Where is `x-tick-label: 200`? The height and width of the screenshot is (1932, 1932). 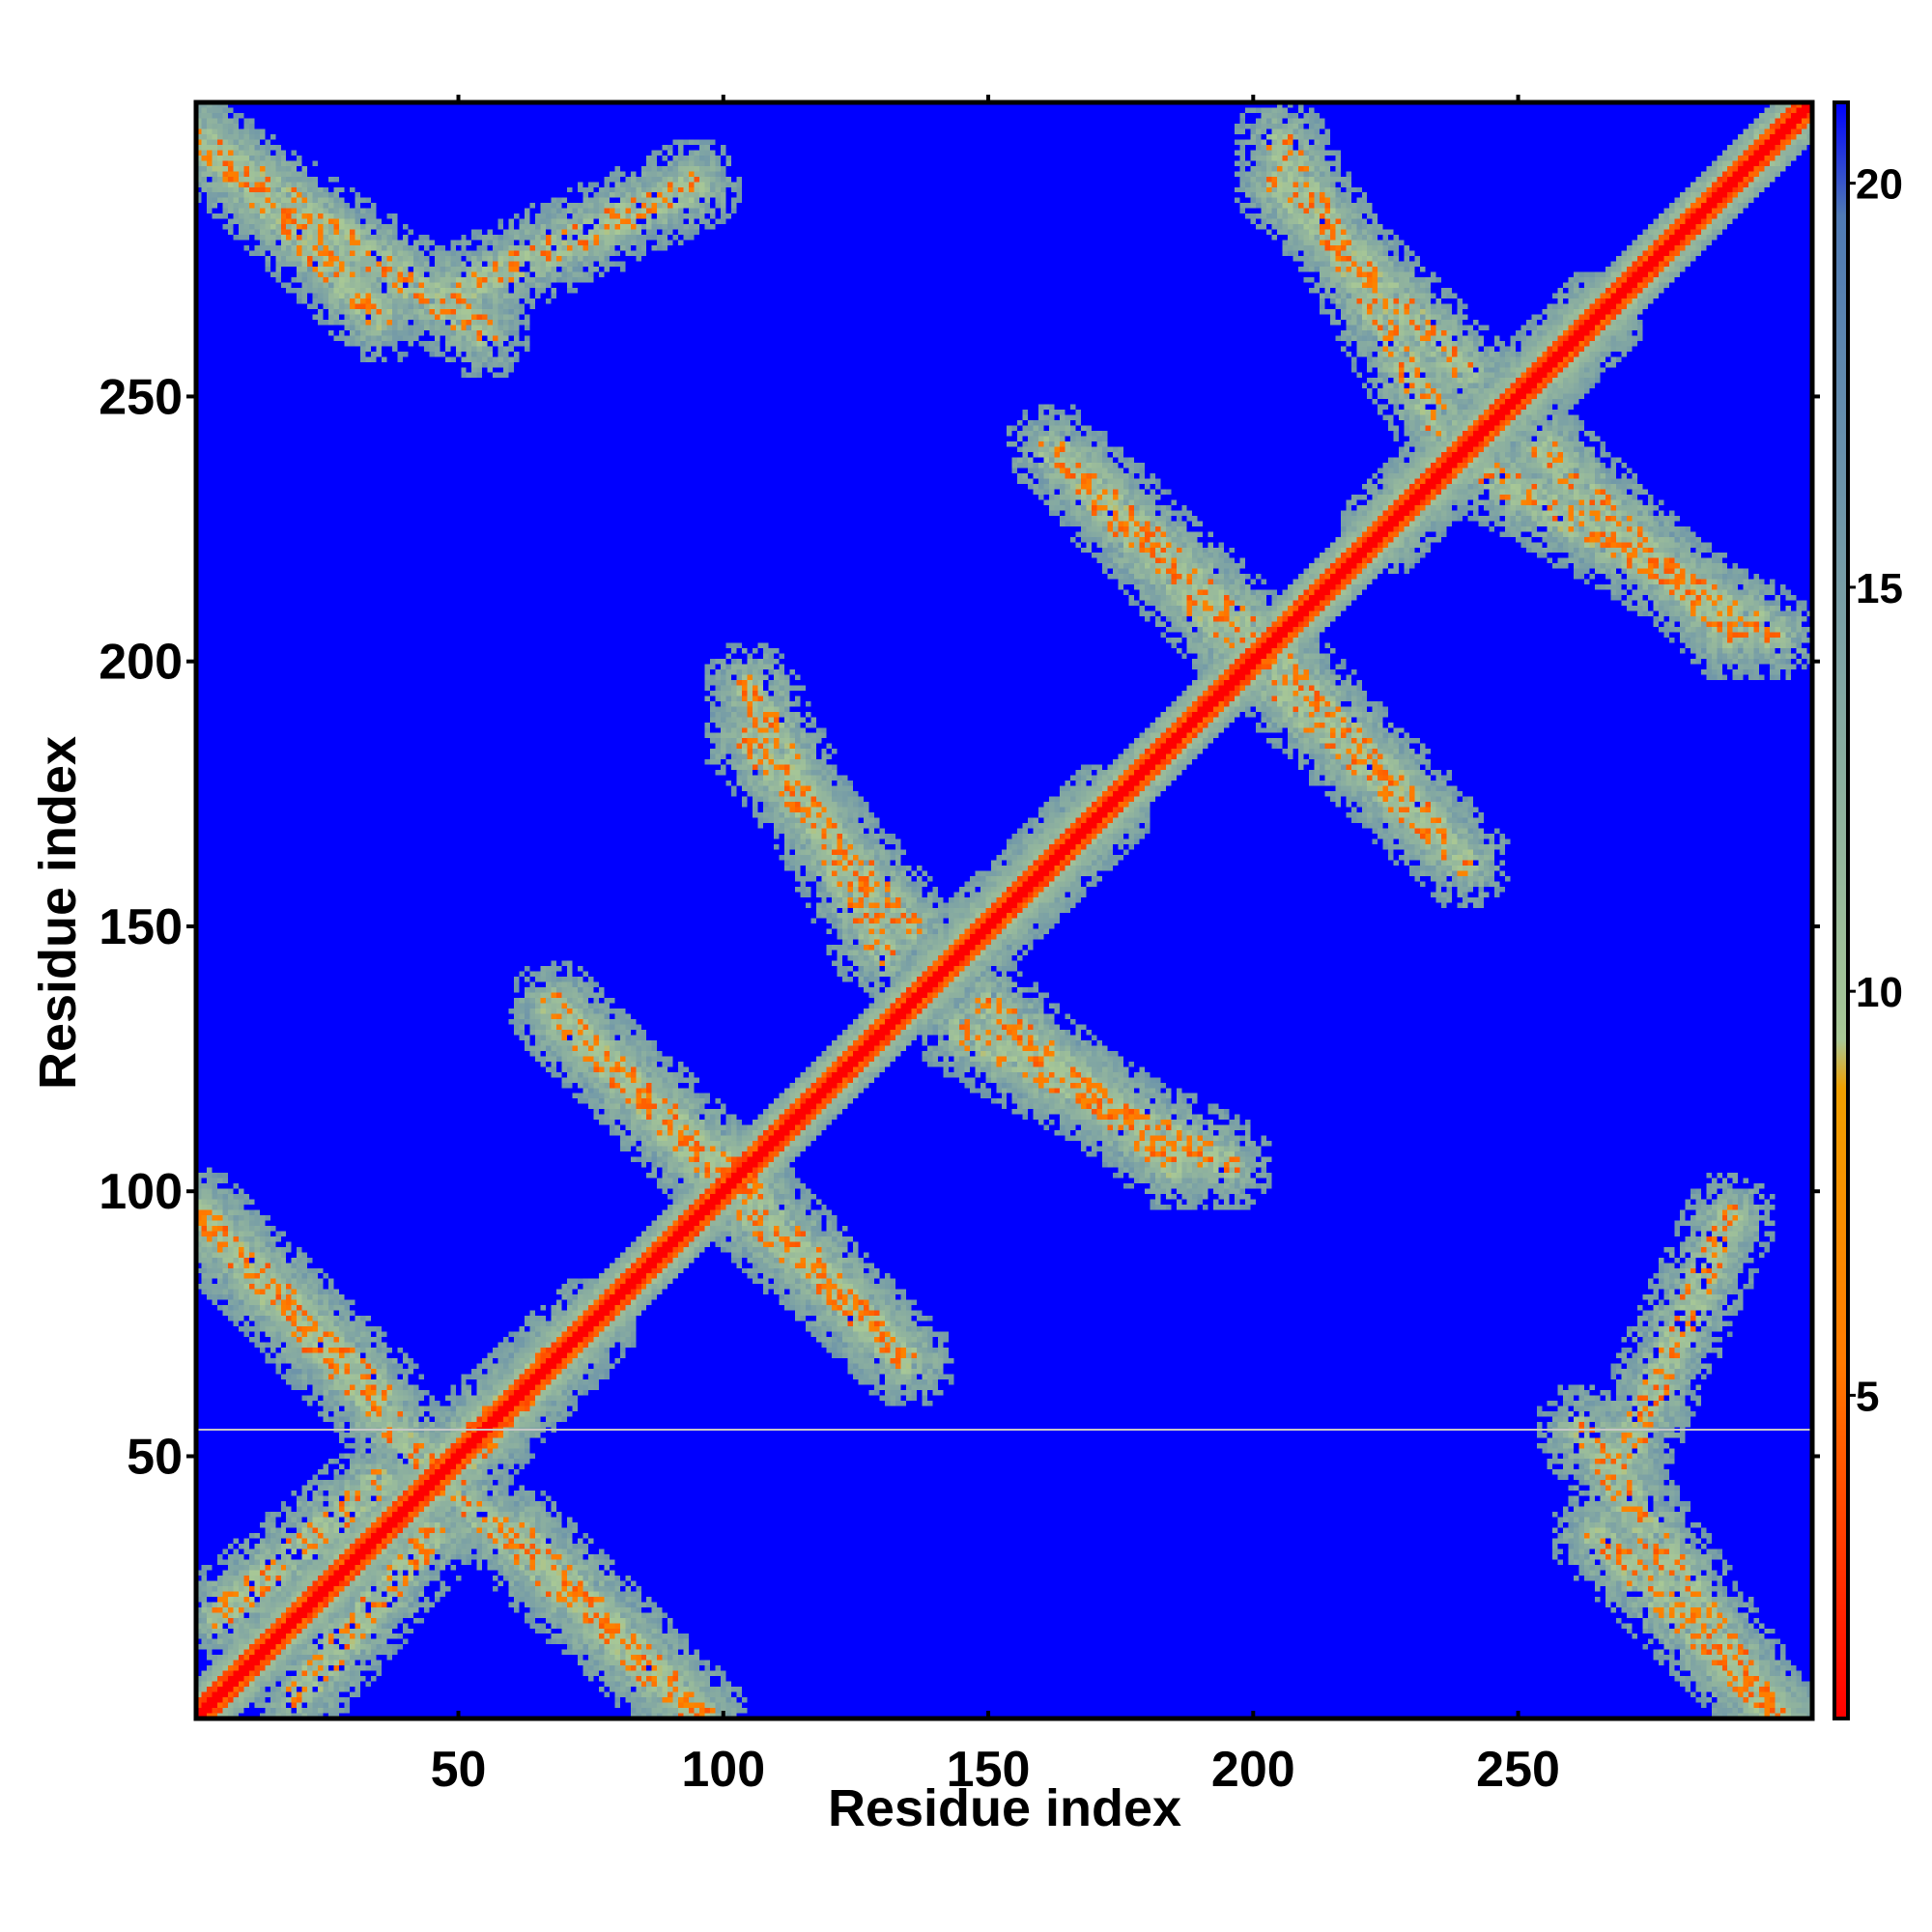 x-tick-label: 200 is located at coordinates (1253, 1770).